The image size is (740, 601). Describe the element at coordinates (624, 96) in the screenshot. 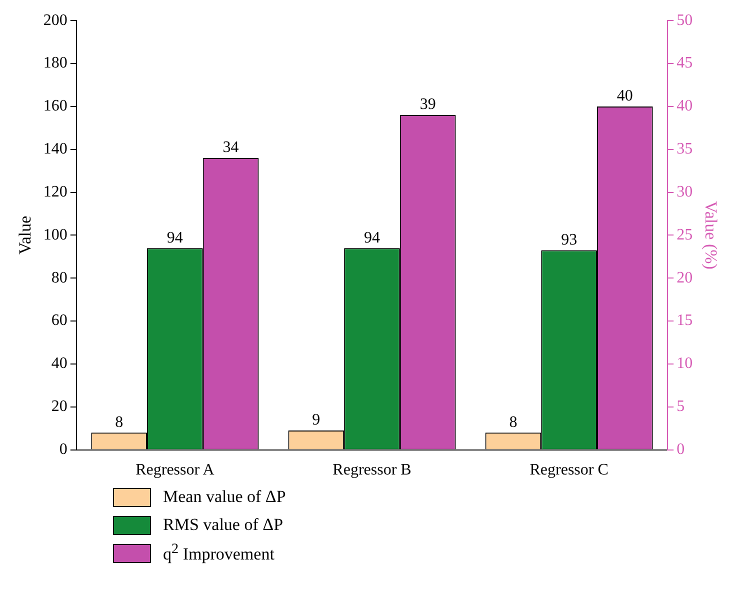

I see `data-label: 40` at that location.